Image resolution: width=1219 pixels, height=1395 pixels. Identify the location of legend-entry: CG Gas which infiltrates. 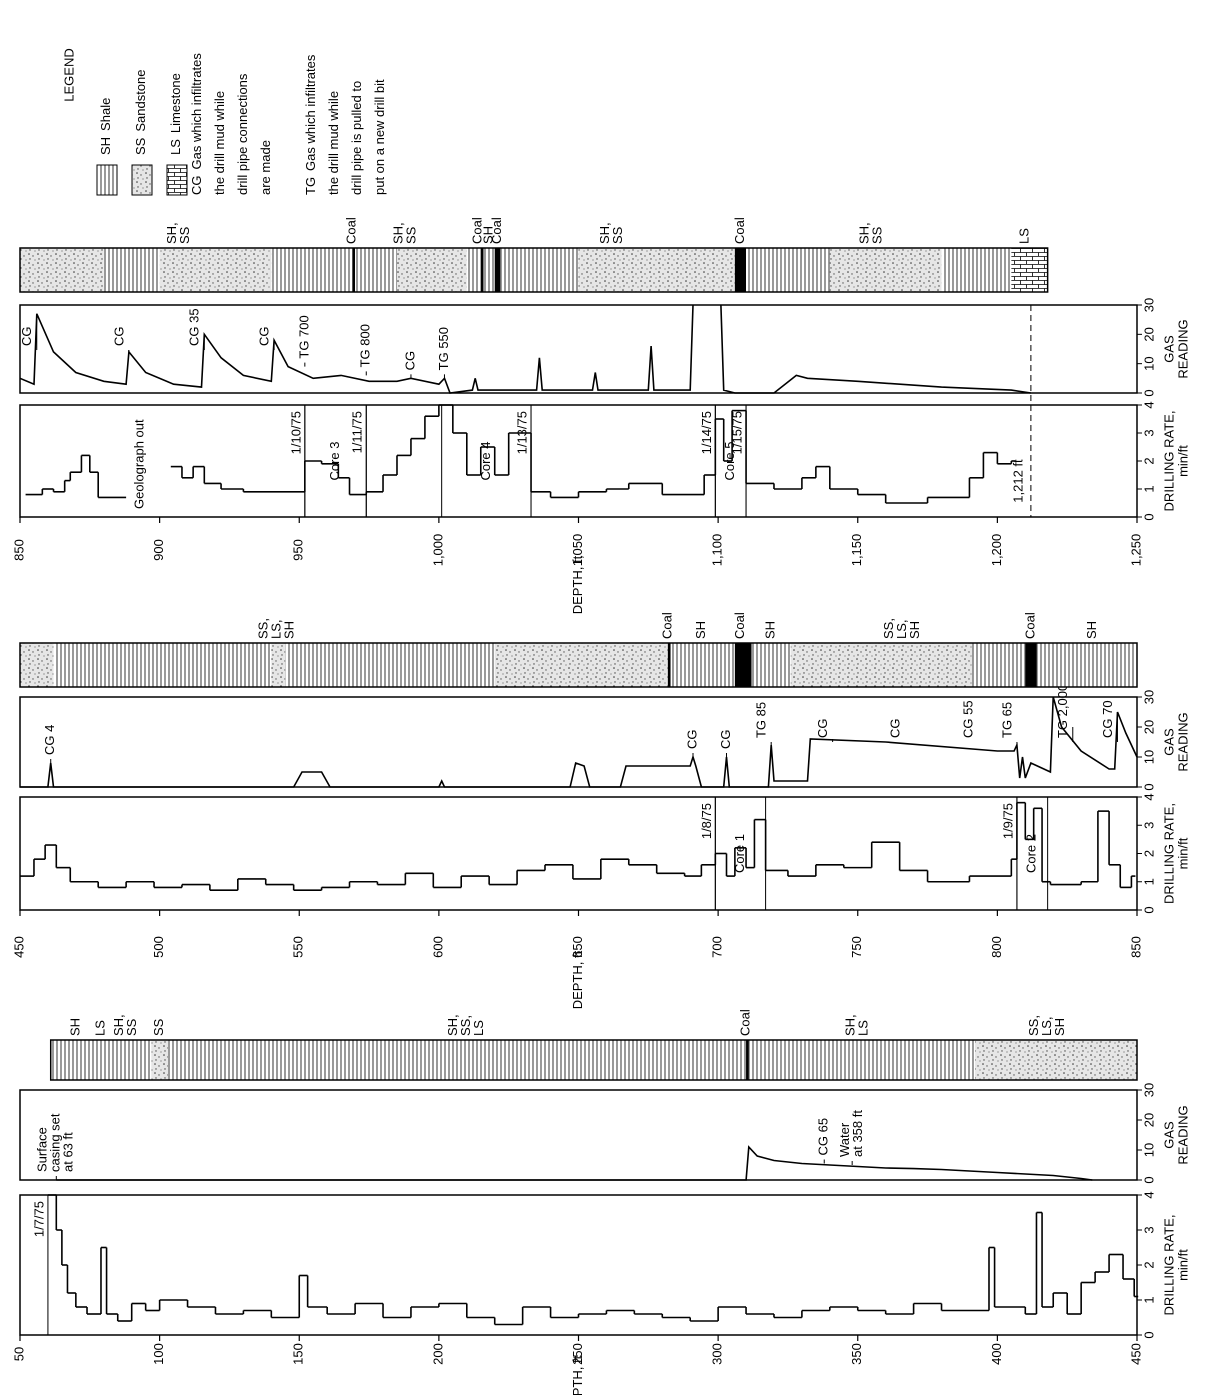
(196, 124).